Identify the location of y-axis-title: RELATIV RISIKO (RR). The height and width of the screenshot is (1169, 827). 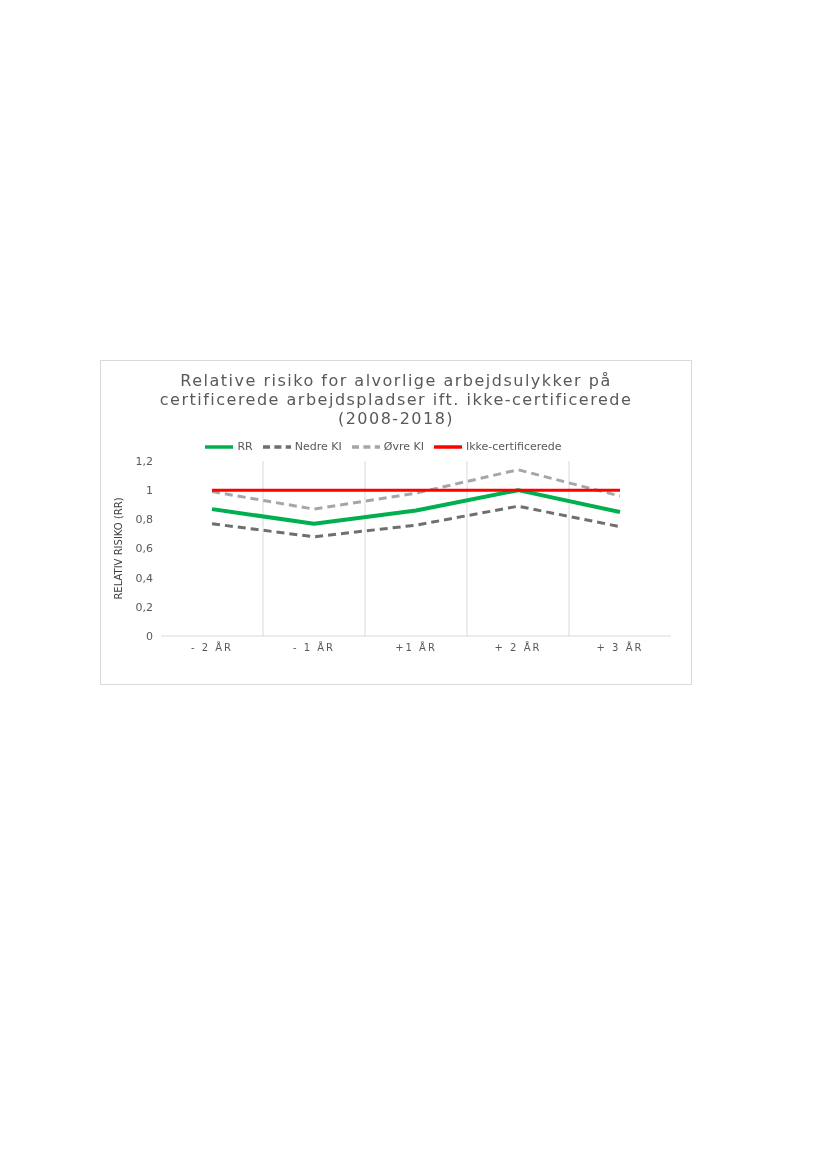
(118, 548).